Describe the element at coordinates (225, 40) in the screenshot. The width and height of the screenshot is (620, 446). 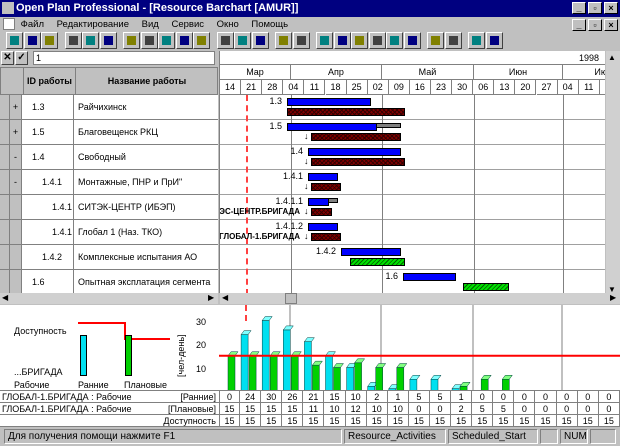
I see `schedule-button` at that location.